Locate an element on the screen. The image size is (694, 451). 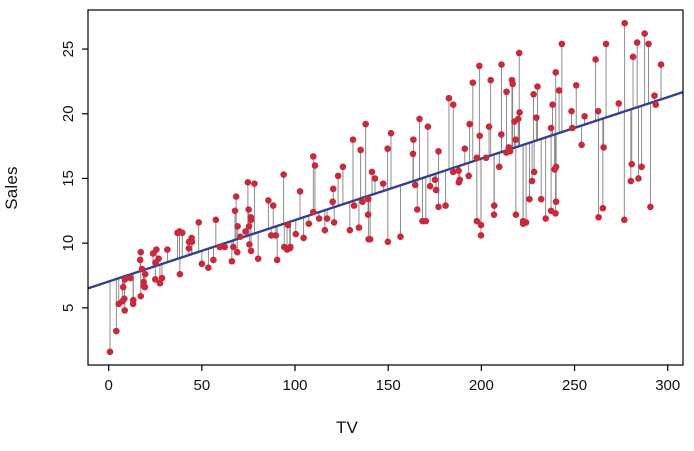
y-tick-label: 10 is located at coordinates (68, 243).